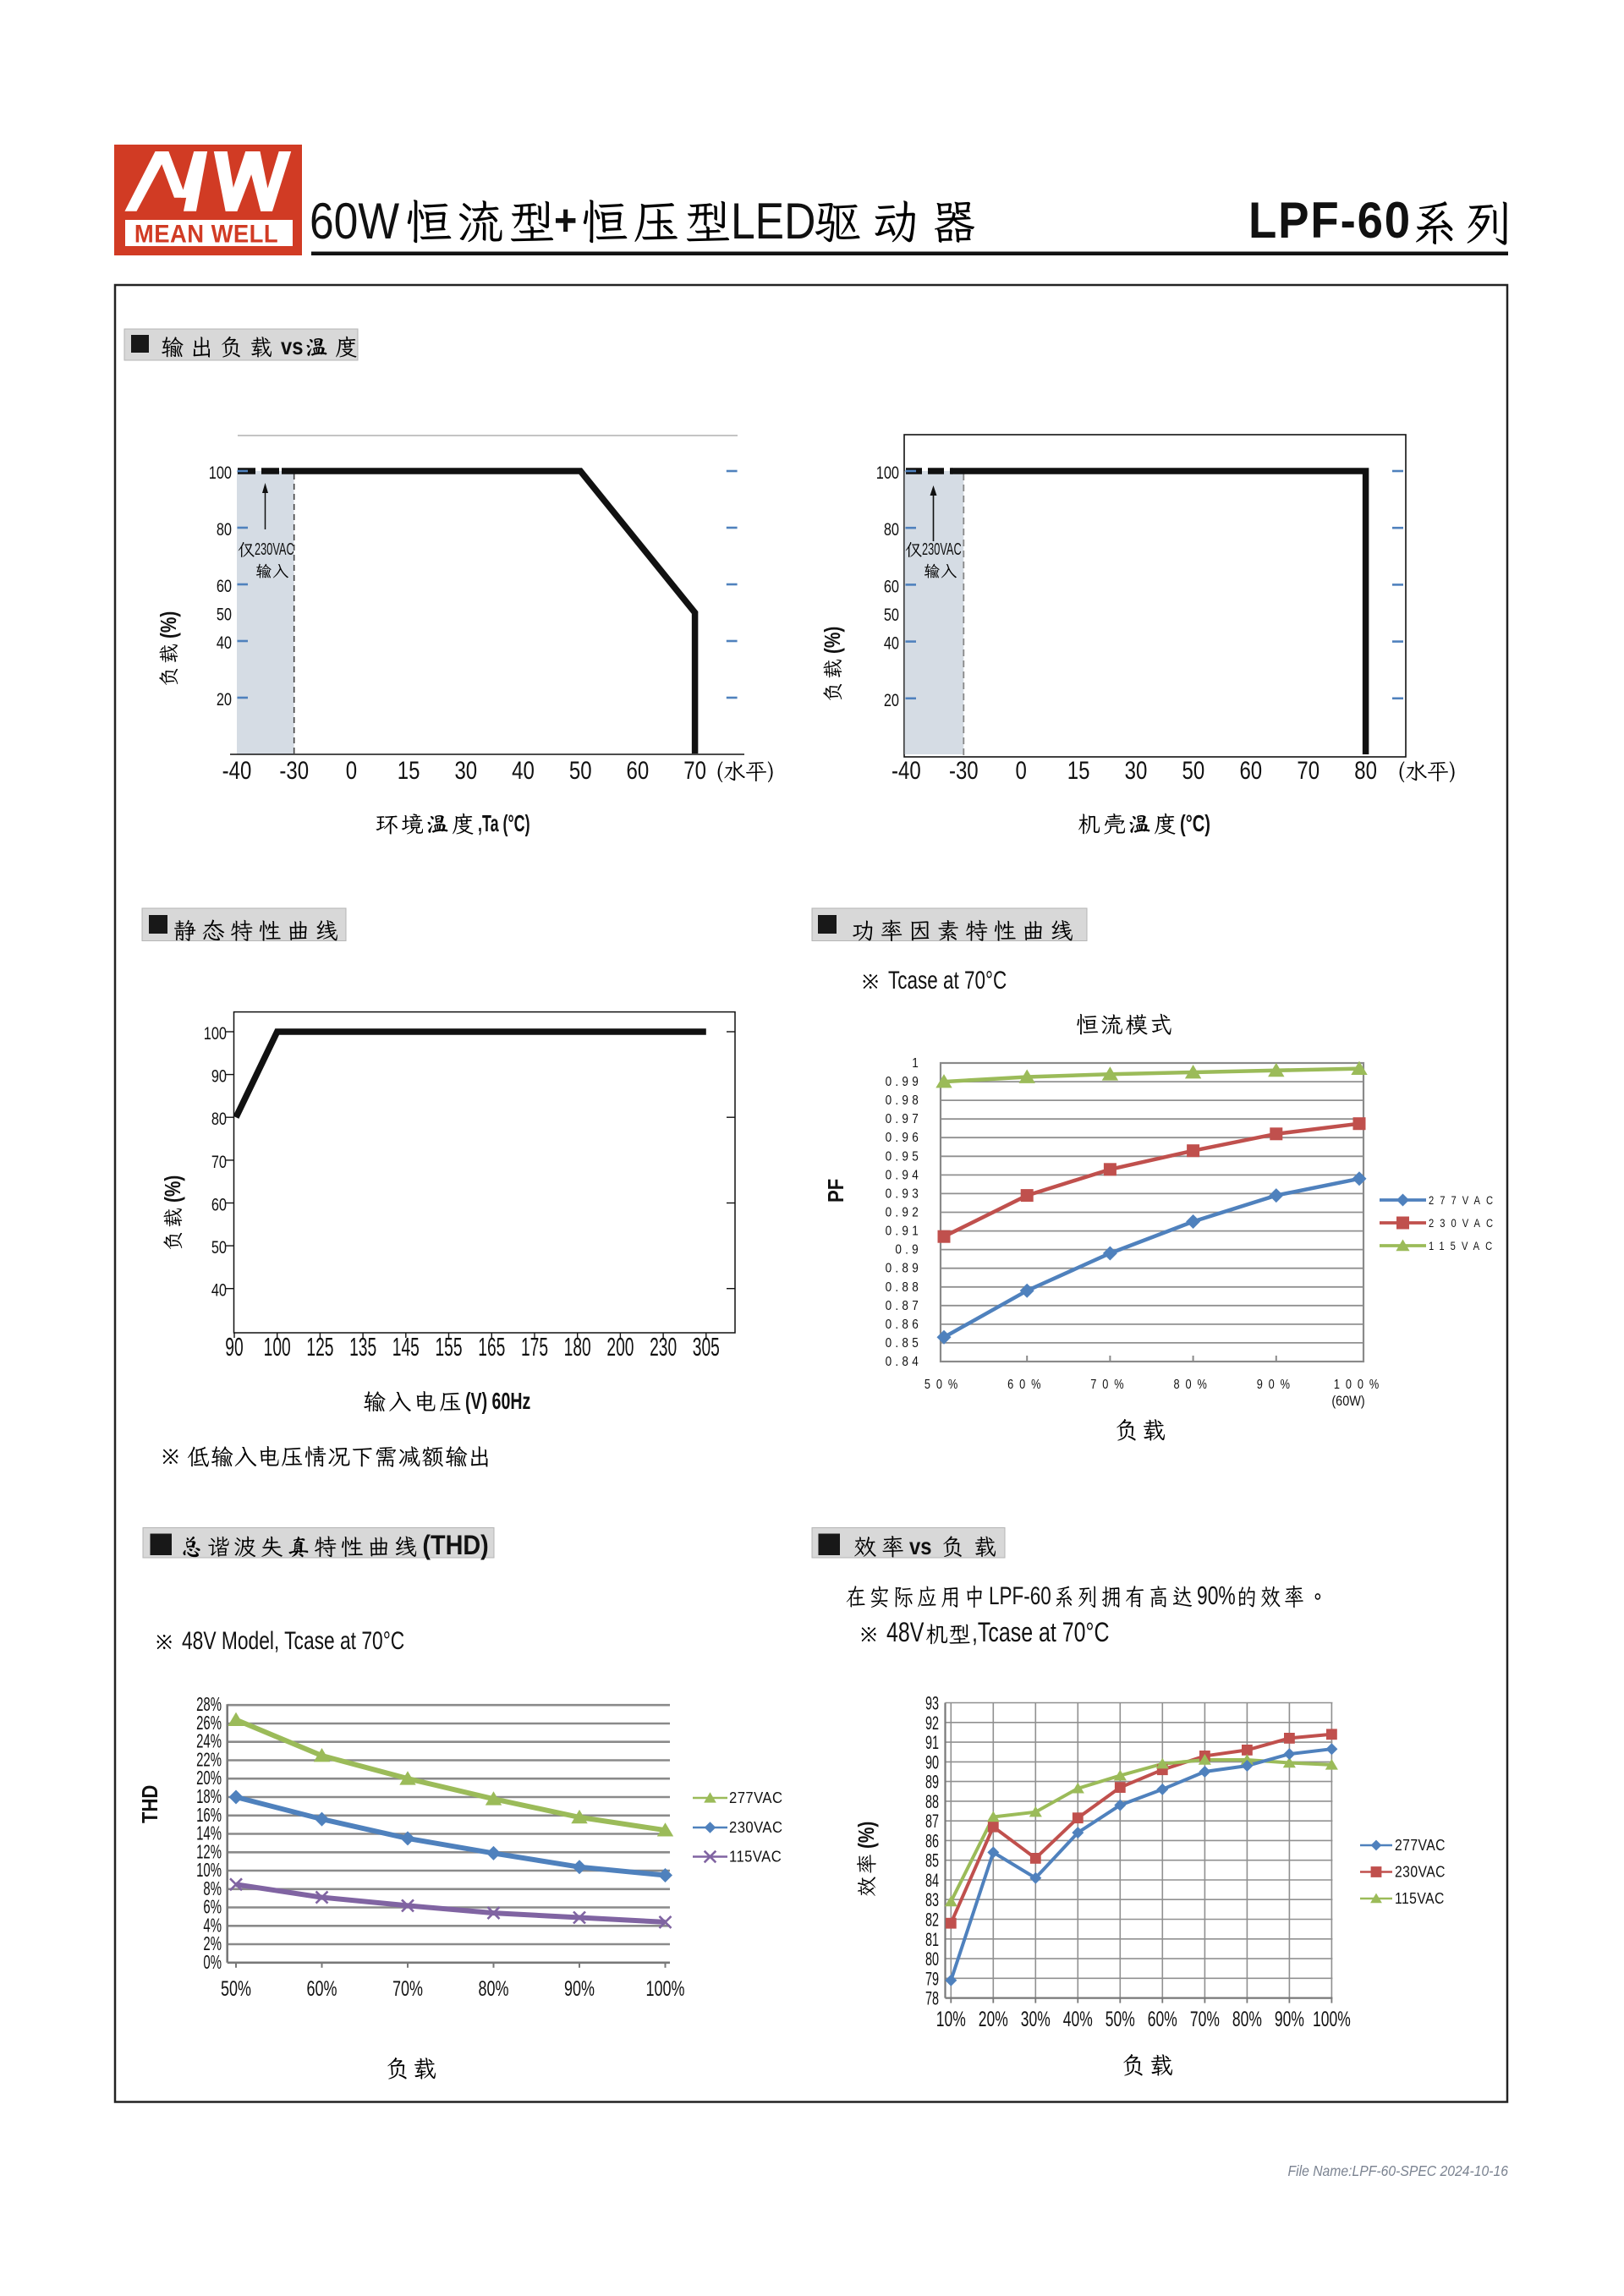 The image size is (1624, 2296). What do you see at coordinates (904, 1362) in the screenshot?
I see `svg-text: 0.84` at bounding box center [904, 1362].